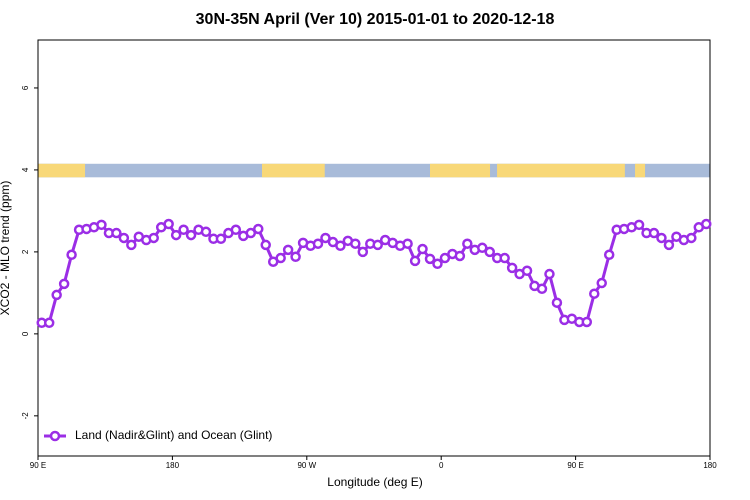  Describe the element at coordinates (306, 465) in the screenshot. I see `x-tick-label: 90 W` at that location.